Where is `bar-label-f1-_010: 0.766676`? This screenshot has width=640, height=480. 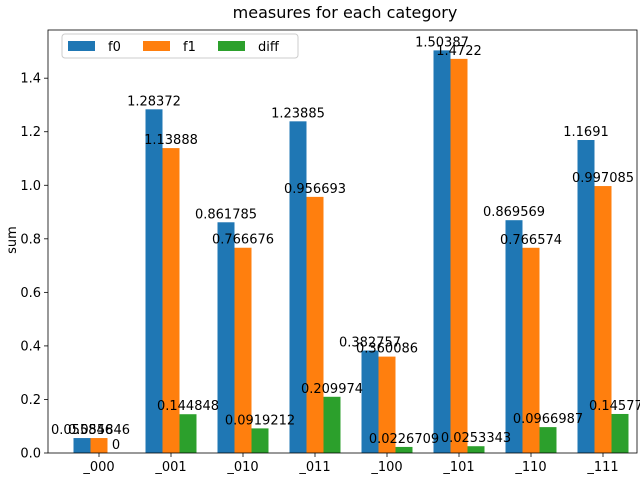
bar-label-f1-_010: 0.766676 is located at coordinates (243, 240).